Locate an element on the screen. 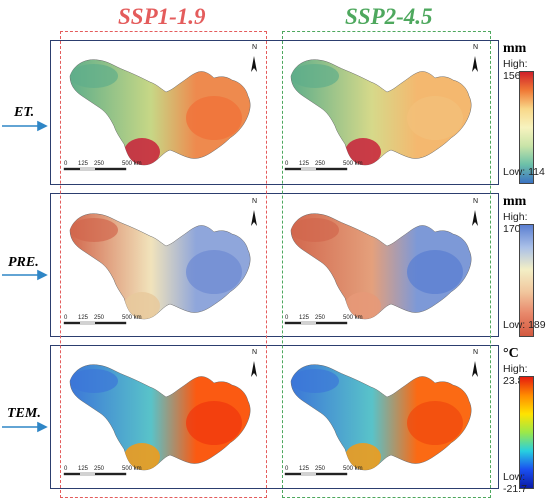 This screenshot has height=501, width=550. row-label-et: ET. is located at coordinates (24, 112).